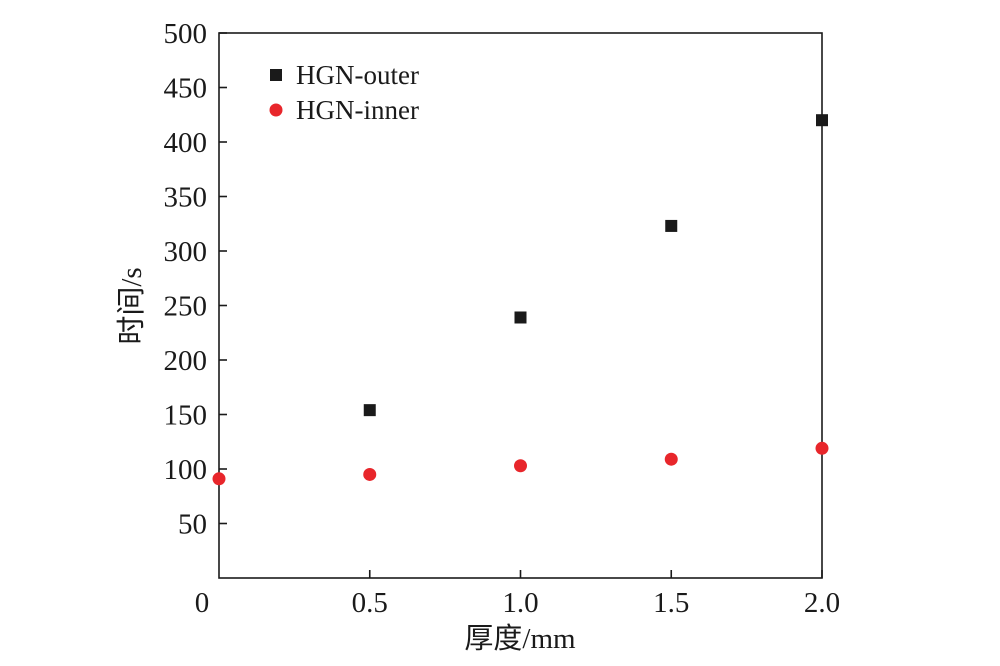 This screenshot has width=1000, height=666. Describe the element at coordinates (671, 603) in the screenshot. I see `x-tick-label: 1.5` at that location.